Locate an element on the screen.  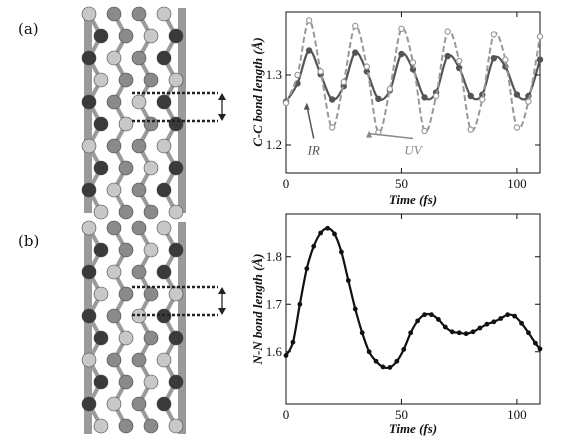
panel-label-b: (b) is located at coordinates (29, 241).